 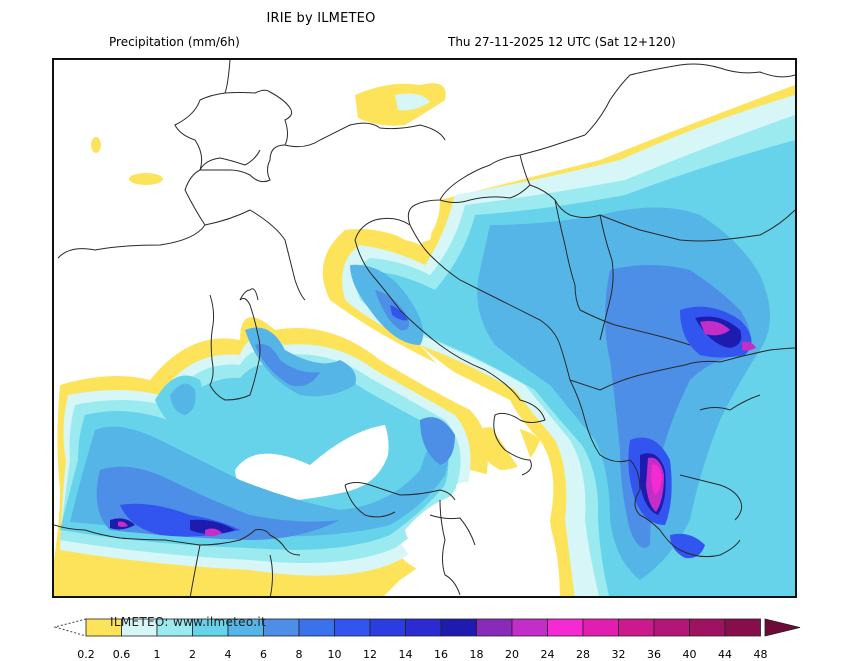 I want to click on colorbar-tick-label: 28, so click(x=583, y=654).